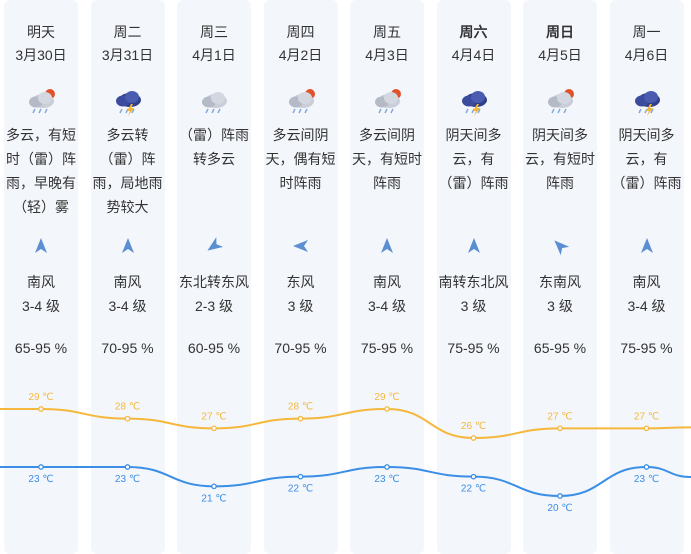 The width and height of the screenshot is (691, 554). Describe the element at coordinates (387, 32) in the screenshot. I see `day-label: 周五` at that location.